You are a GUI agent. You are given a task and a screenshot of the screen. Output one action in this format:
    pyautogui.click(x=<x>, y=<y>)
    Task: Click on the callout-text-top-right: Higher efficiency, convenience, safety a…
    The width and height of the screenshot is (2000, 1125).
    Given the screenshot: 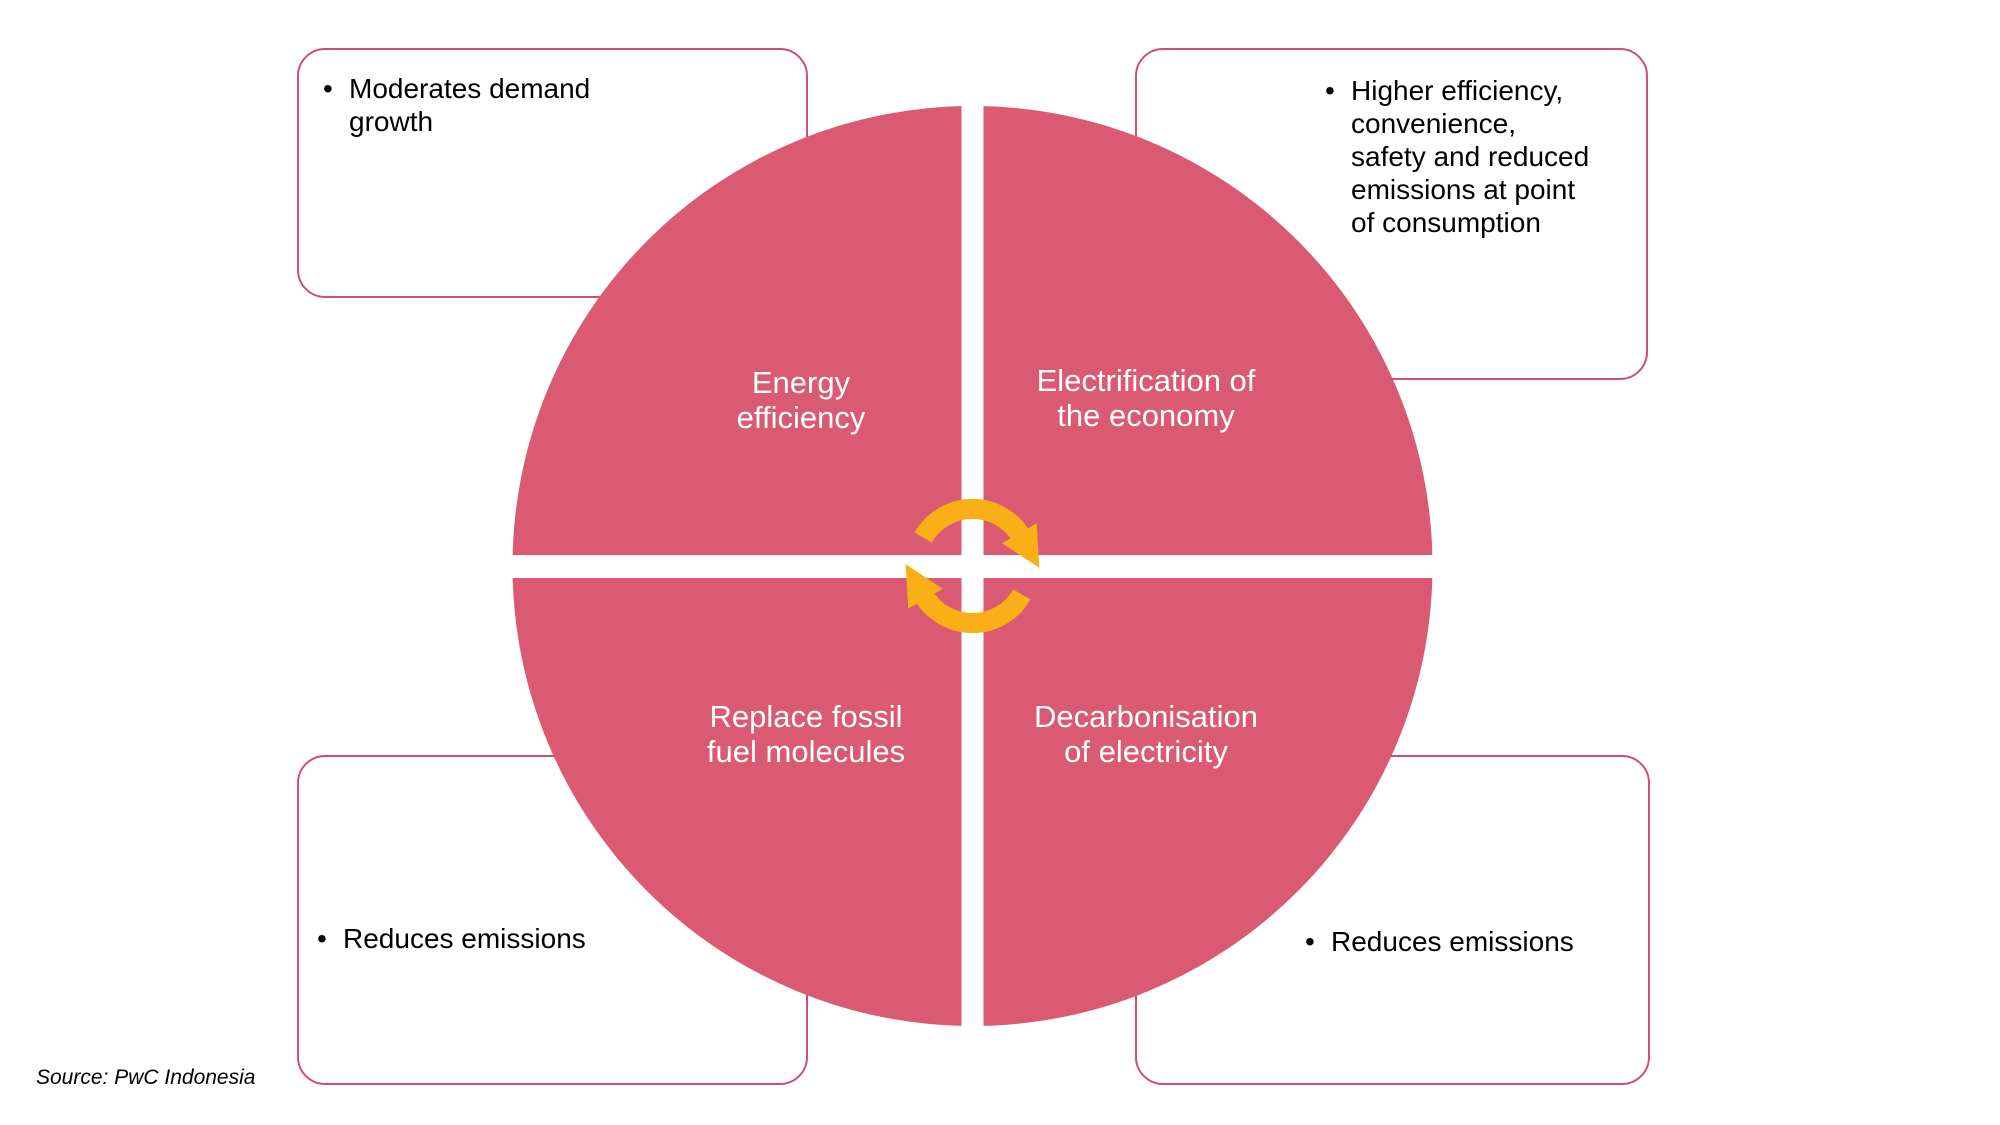 What is the action you would take?
    pyautogui.click(x=1470, y=156)
    